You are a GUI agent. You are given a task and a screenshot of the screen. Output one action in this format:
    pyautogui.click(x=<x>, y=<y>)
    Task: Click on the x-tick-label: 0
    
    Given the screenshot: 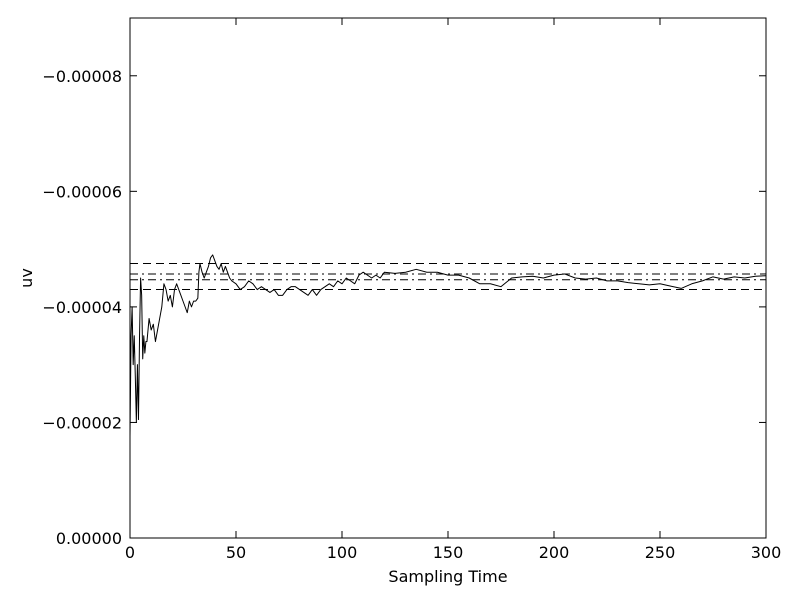 What is the action you would take?
    pyautogui.click(x=130, y=552)
    